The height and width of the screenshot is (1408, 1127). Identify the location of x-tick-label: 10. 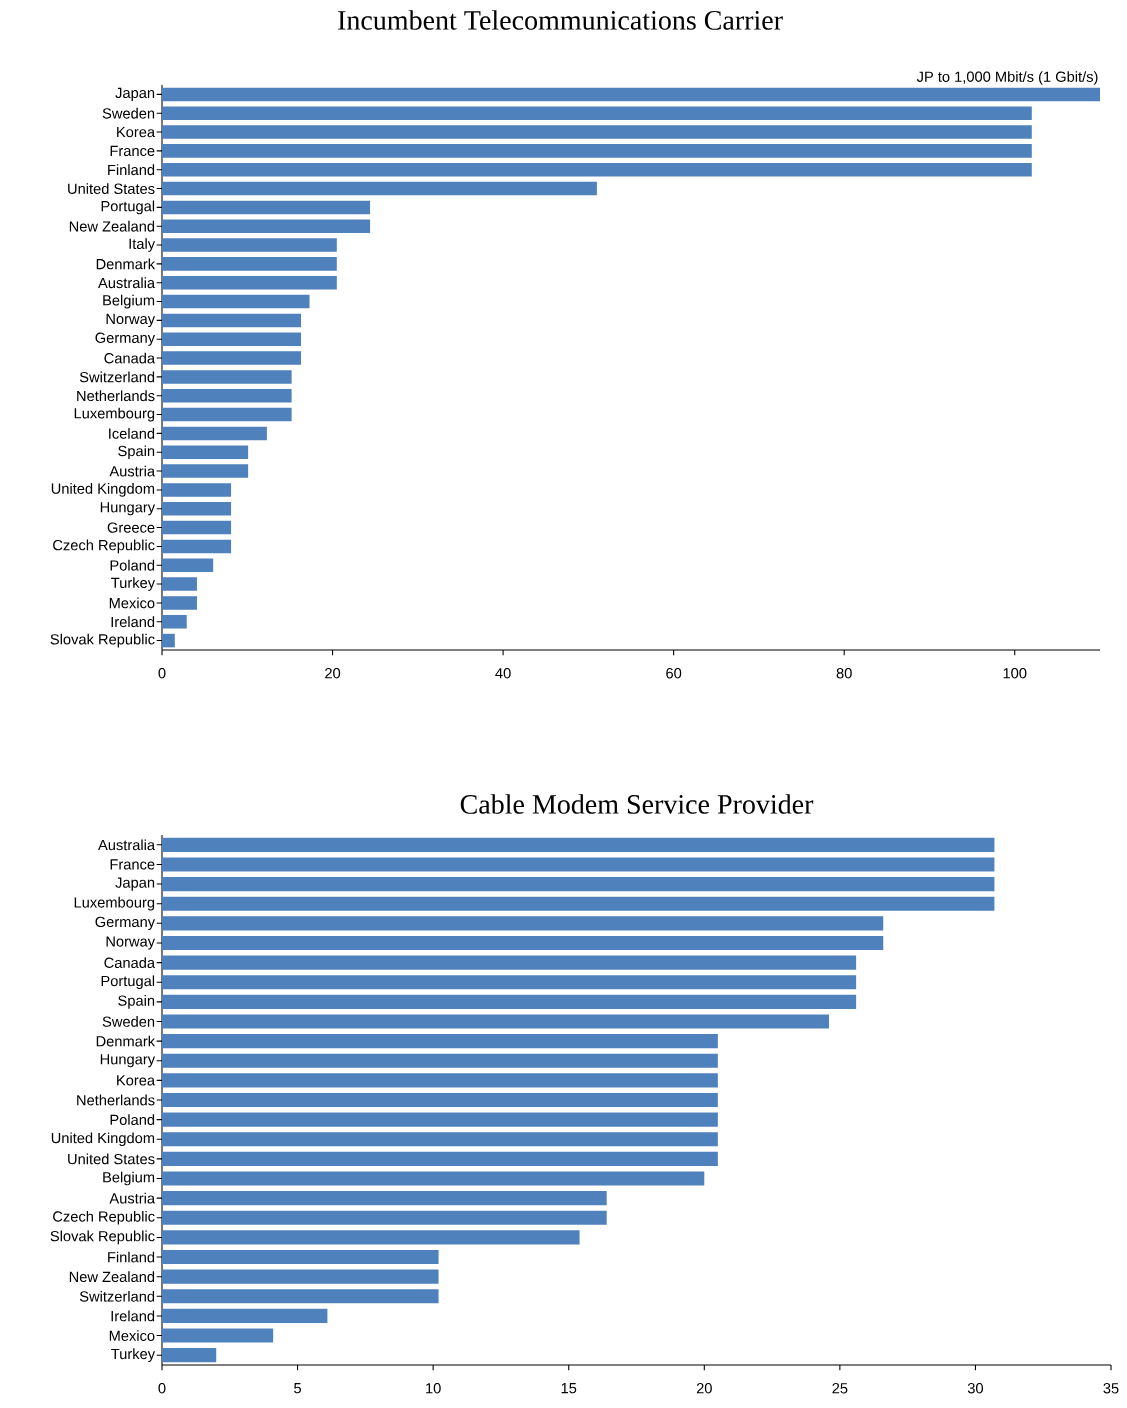
(433, 1388).